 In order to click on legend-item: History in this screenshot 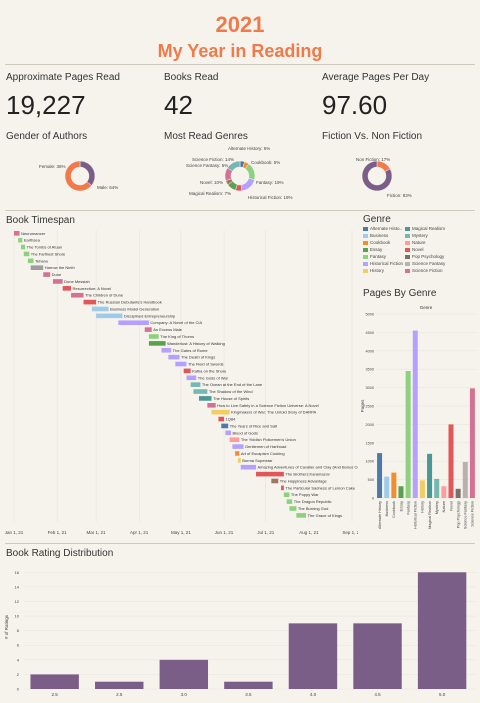, I will do `click(373, 270)`.